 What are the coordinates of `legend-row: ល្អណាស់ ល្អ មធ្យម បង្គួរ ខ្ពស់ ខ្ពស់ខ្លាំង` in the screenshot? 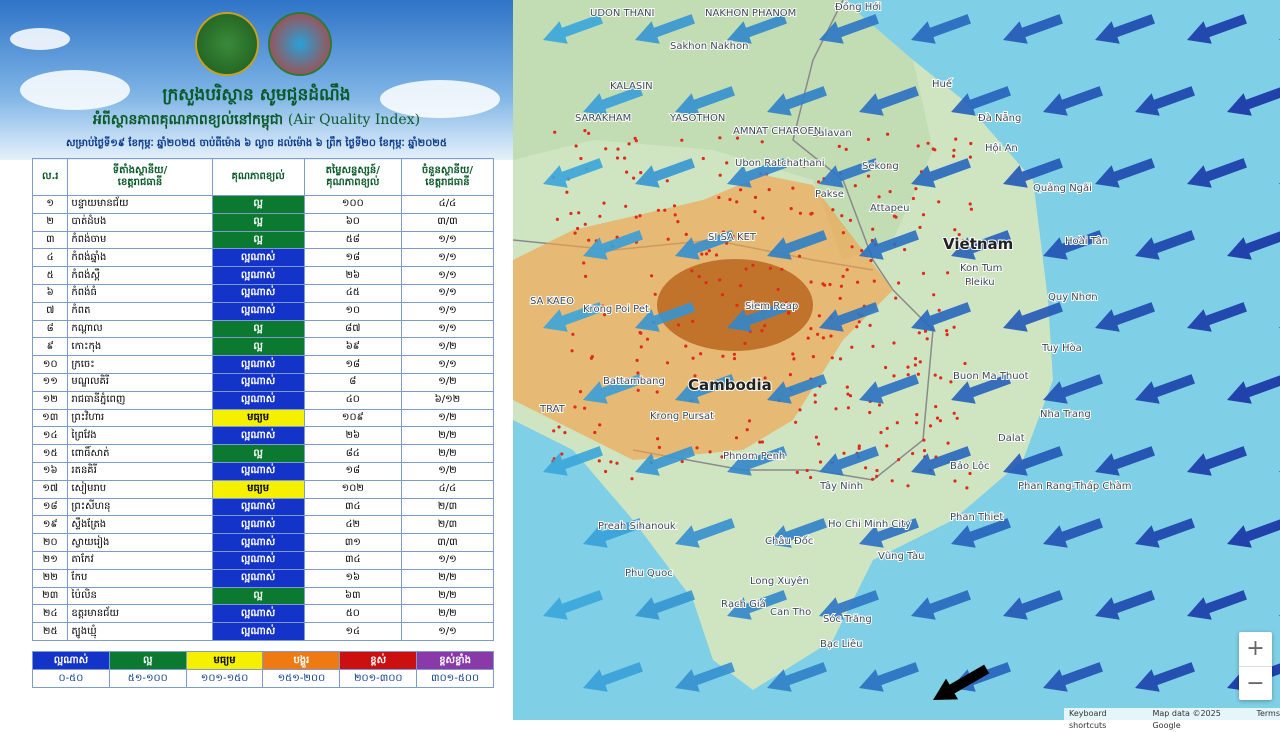 It's located at (263, 660).